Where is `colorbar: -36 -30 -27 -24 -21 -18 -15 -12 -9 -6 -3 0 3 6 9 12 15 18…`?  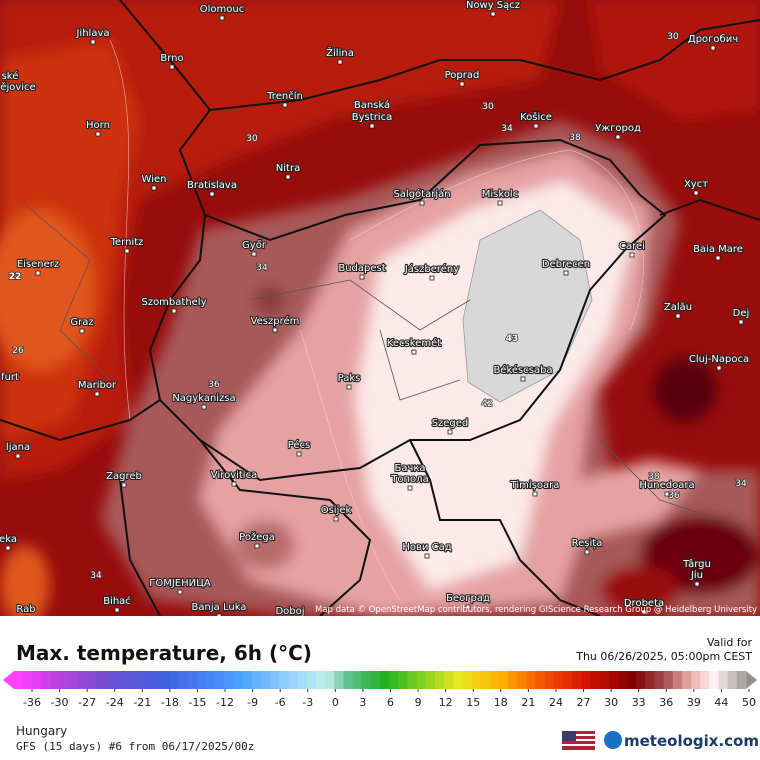
colorbar: -36 -30 -27 -24 -21 -18 -15 -12 -9 -6 -3 0 3 6 9 12 15 18… is located at coordinates (380, 690).